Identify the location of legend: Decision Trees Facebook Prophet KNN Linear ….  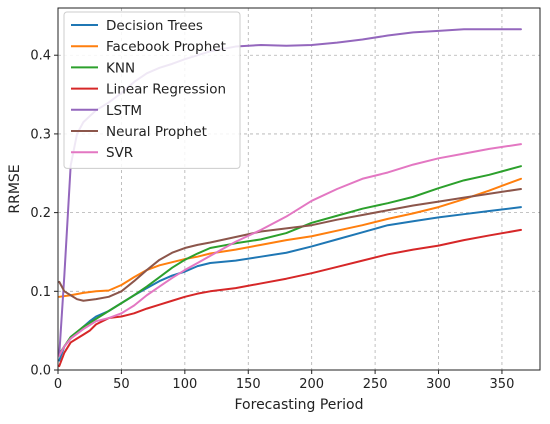
(152, 90).